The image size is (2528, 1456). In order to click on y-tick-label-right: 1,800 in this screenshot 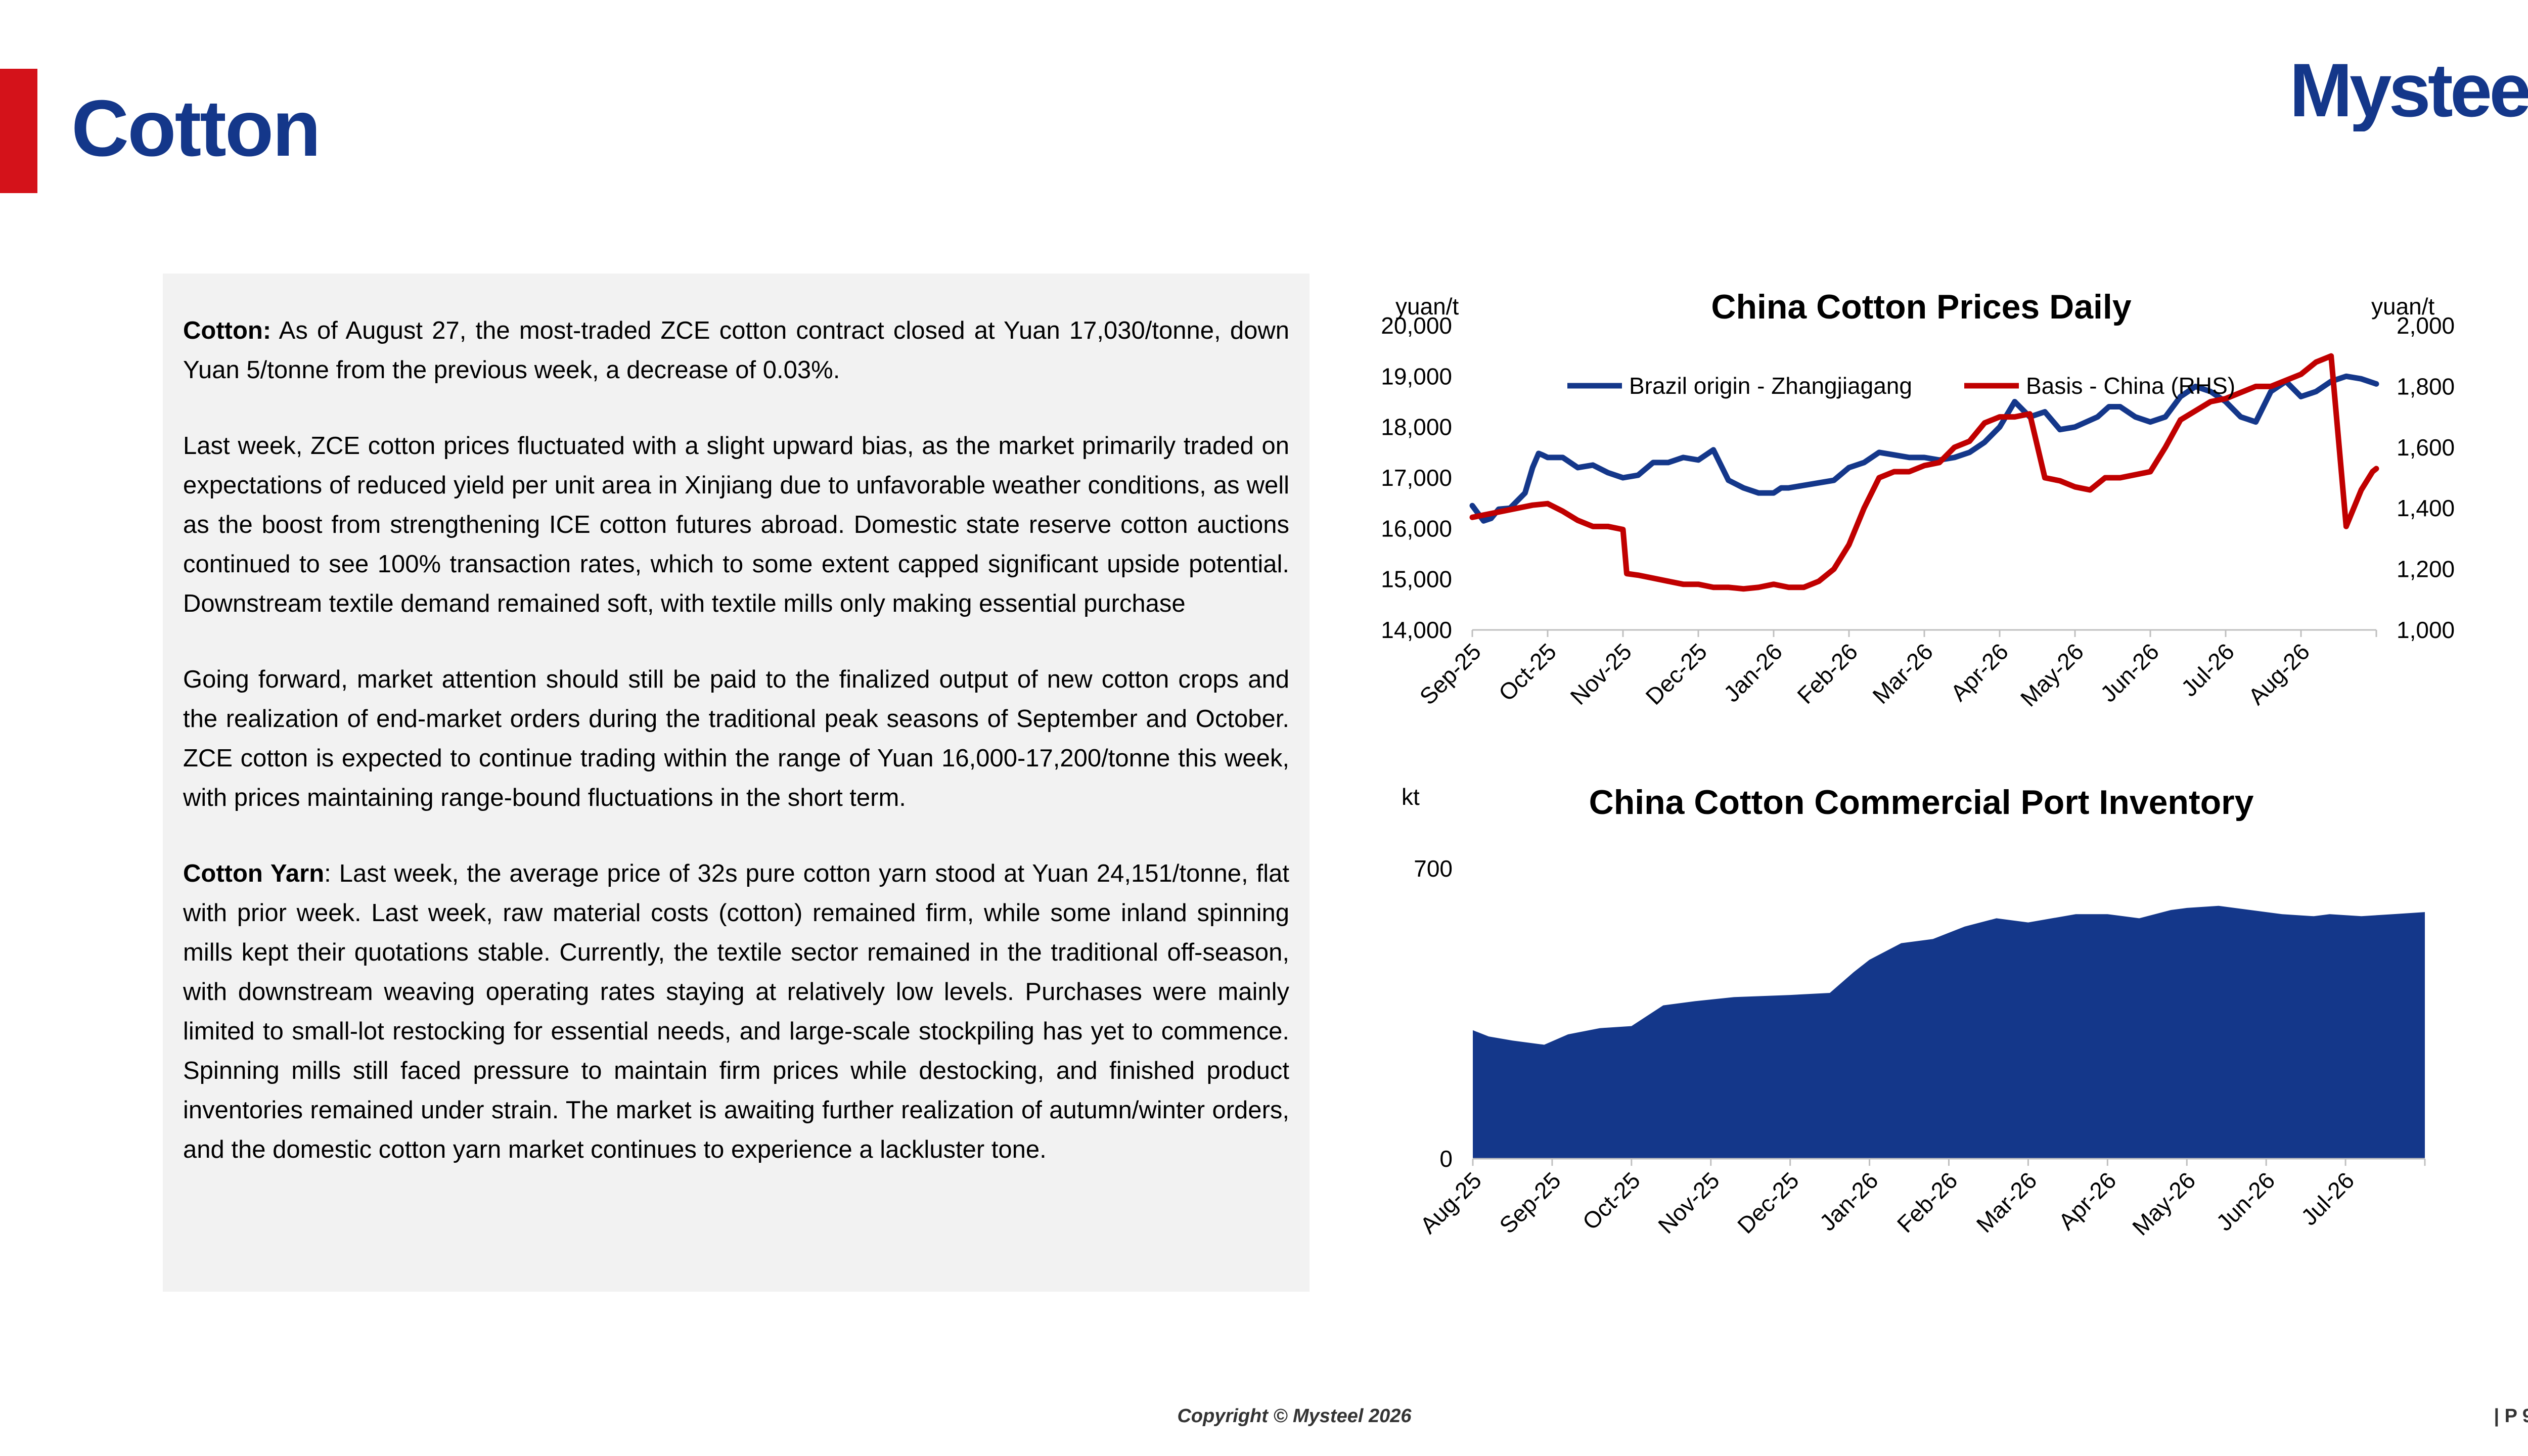, I will do `click(2426, 386)`.